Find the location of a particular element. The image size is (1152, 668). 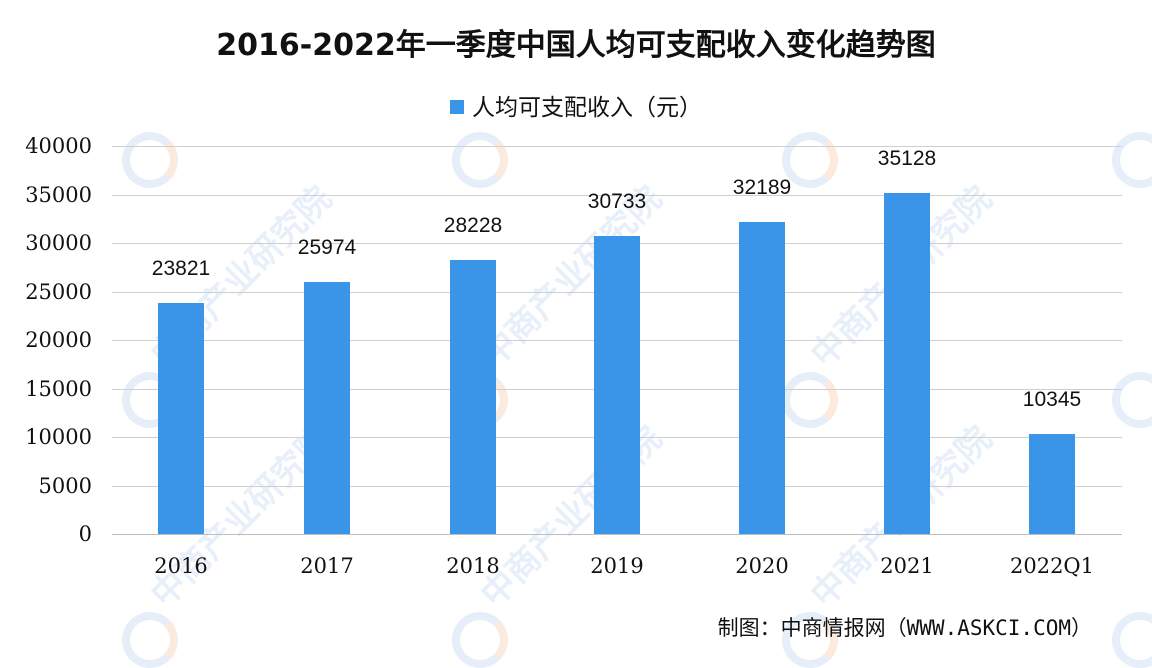

legend-swatch-icon is located at coordinates (457, 106).